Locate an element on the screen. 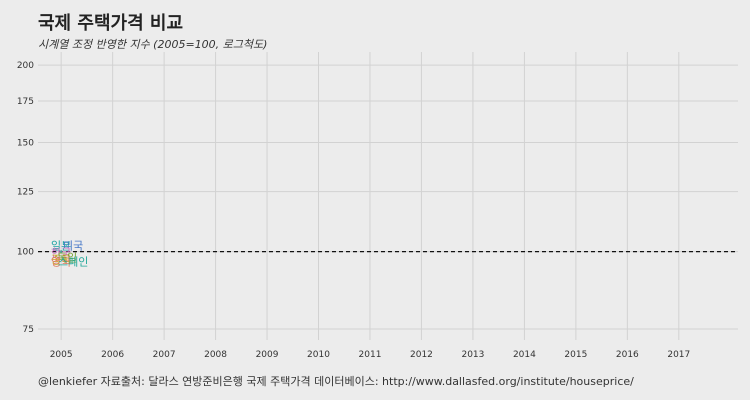  y-tick-label: 75 is located at coordinates (28, 330).